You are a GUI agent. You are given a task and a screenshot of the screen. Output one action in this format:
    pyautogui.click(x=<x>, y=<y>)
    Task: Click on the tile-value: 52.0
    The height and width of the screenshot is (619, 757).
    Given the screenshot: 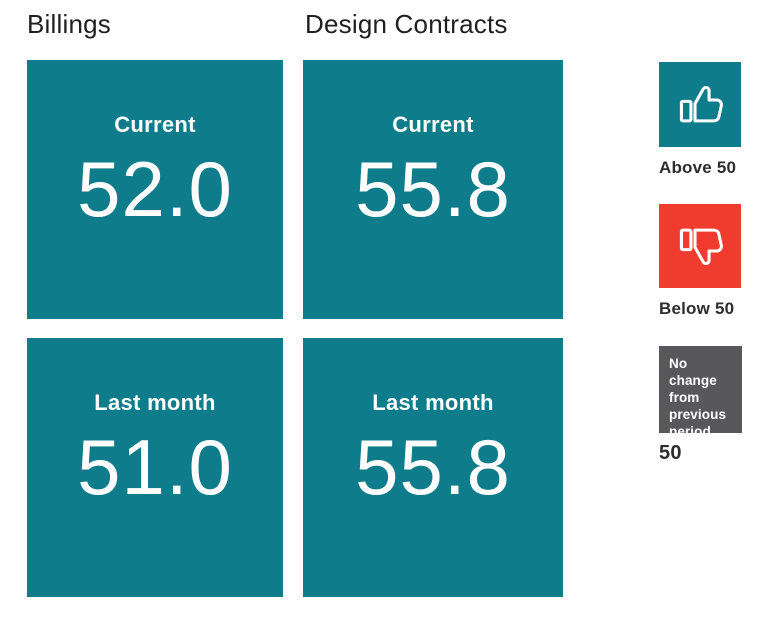 What is the action you would take?
    pyautogui.click(x=155, y=189)
    